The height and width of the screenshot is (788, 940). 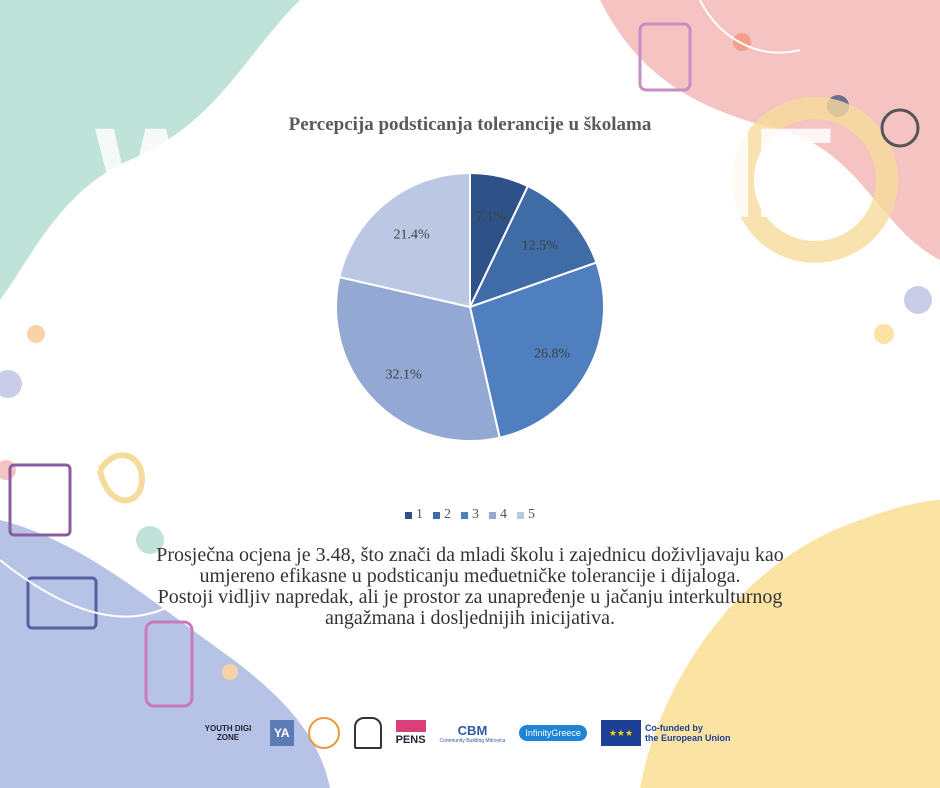 What do you see at coordinates (155, 173) in the screenshot?
I see `watermark-left: W` at bounding box center [155, 173].